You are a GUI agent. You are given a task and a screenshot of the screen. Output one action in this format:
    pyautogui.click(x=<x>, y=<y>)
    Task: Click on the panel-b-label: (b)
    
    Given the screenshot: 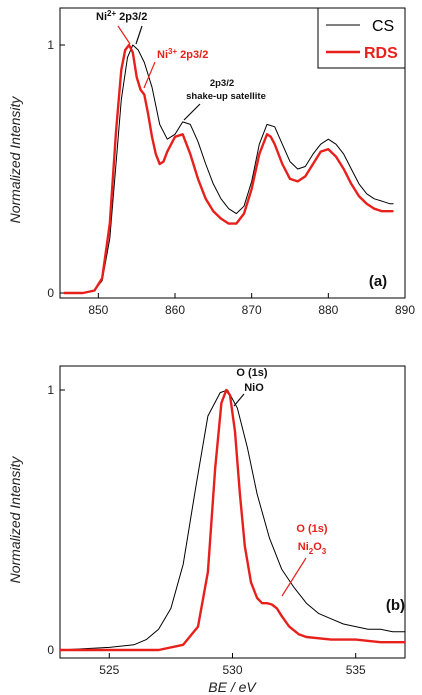 What is the action you would take?
    pyautogui.click(x=395, y=605)
    